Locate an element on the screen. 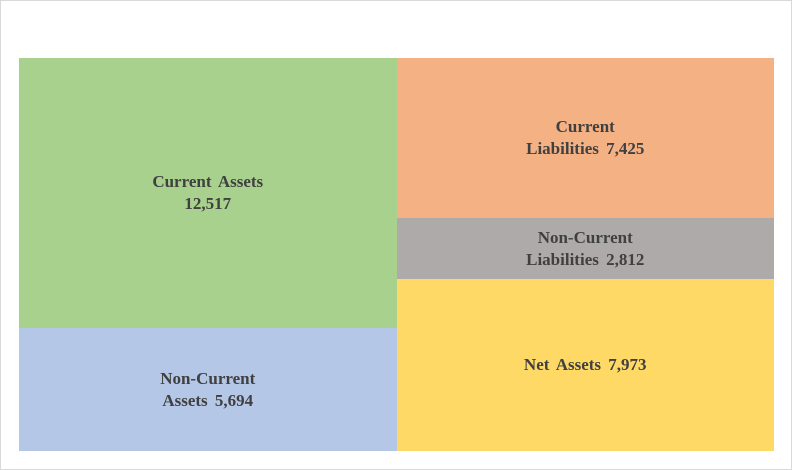 The height and width of the screenshot is (470, 792). tile-non-current-assets: Non-Current Assets 5,694 is located at coordinates (208, 389).